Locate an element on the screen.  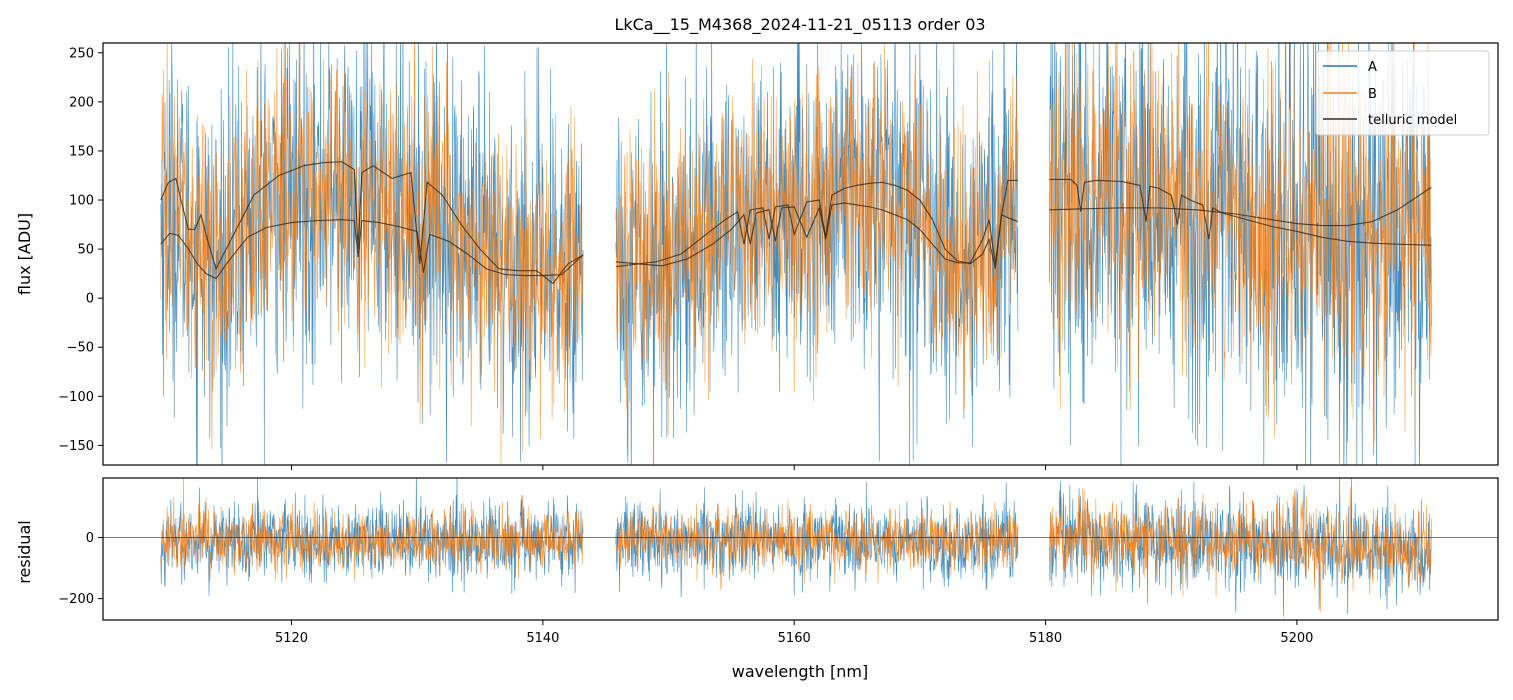
legend-label-a: A is located at coordinates (1372, 67).